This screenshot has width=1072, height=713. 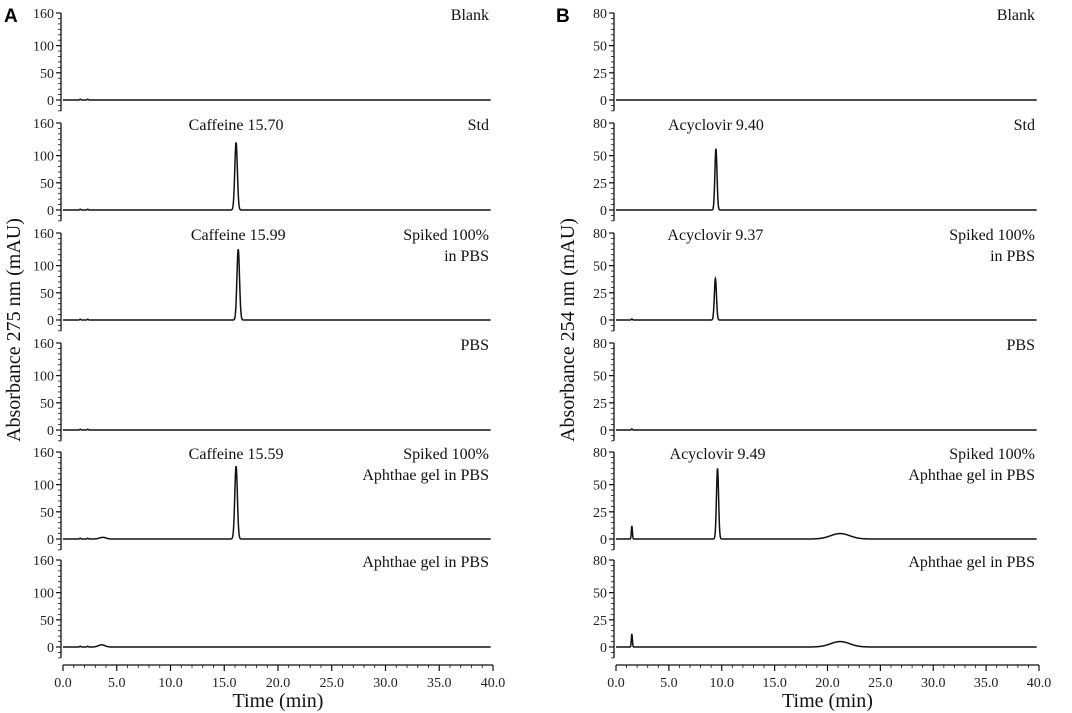 What do you see at coordinates (11, 16) in the screenshot?
I see `panel-label: A` at bounding box center [11, 16].